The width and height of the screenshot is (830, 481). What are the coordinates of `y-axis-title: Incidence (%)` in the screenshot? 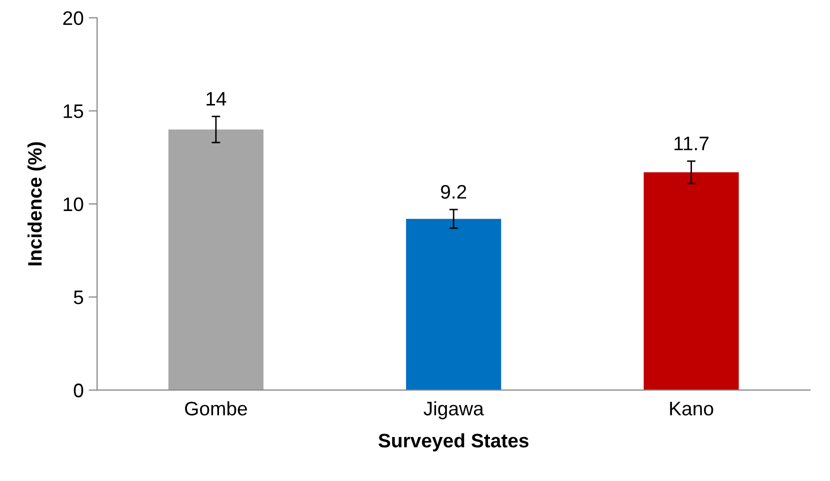 It's located at (36, 204).